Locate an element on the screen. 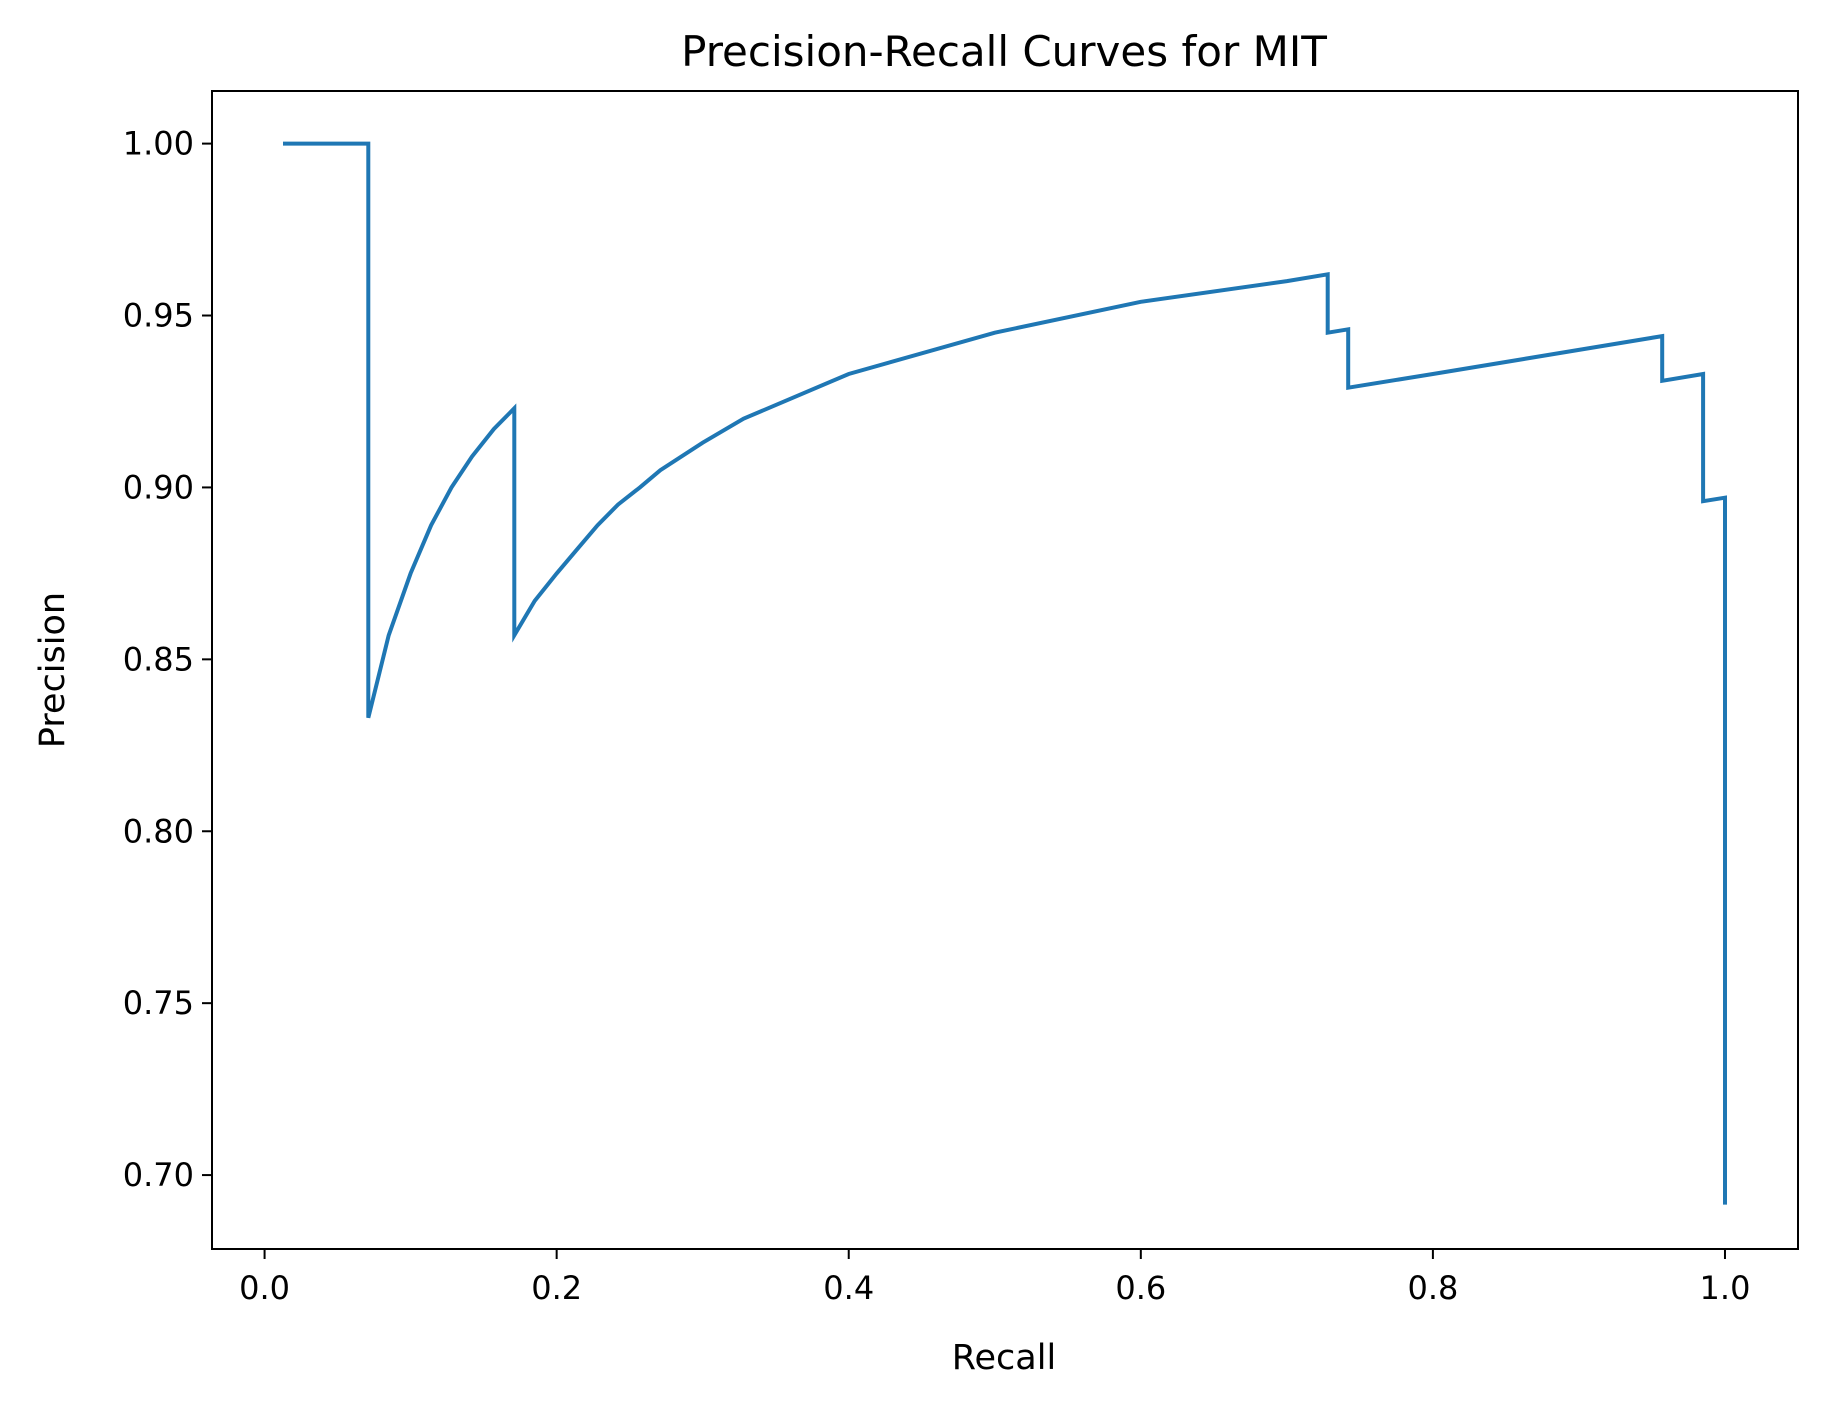  y-axis-label: Precision is located at coordinates (53, 670).